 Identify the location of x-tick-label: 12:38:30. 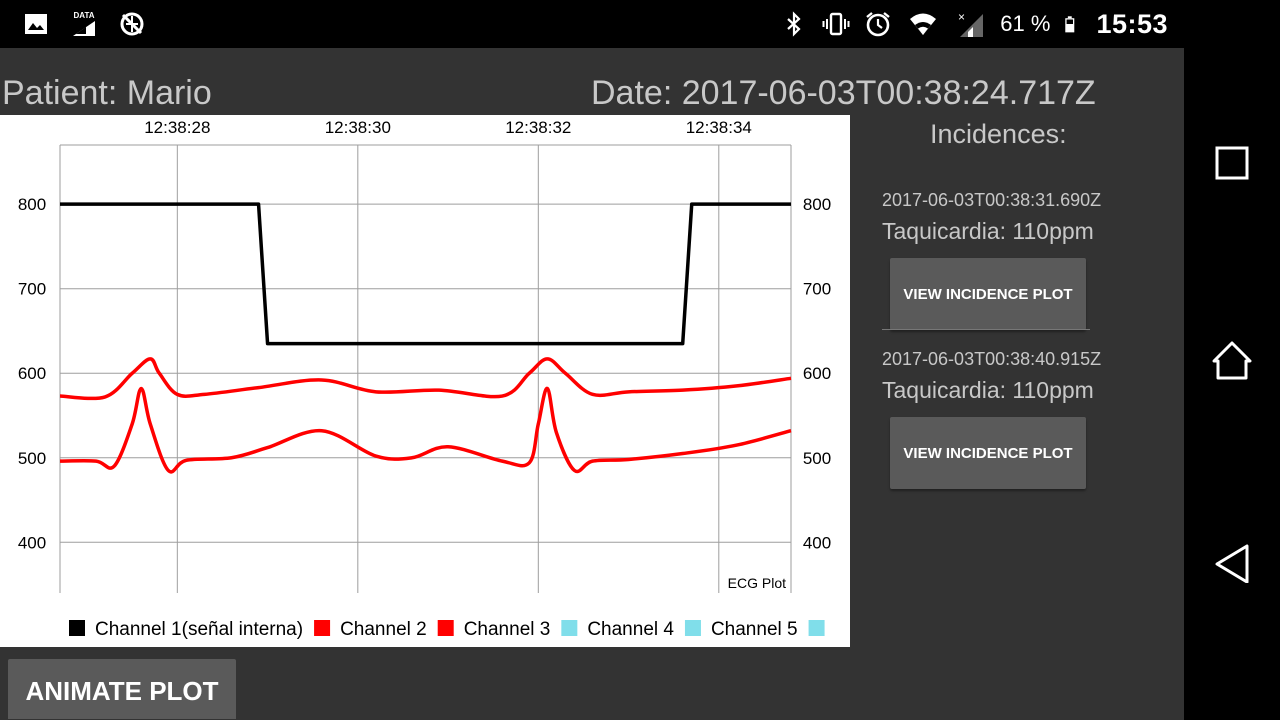
(358, 127).